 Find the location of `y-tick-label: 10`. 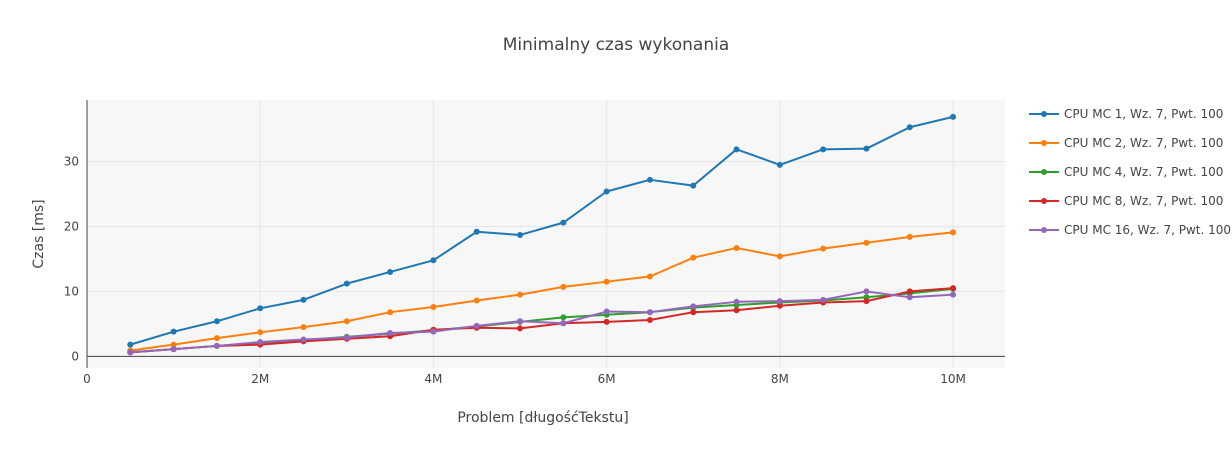

y-tick-label: 10 is located at coordinates (71, 291).